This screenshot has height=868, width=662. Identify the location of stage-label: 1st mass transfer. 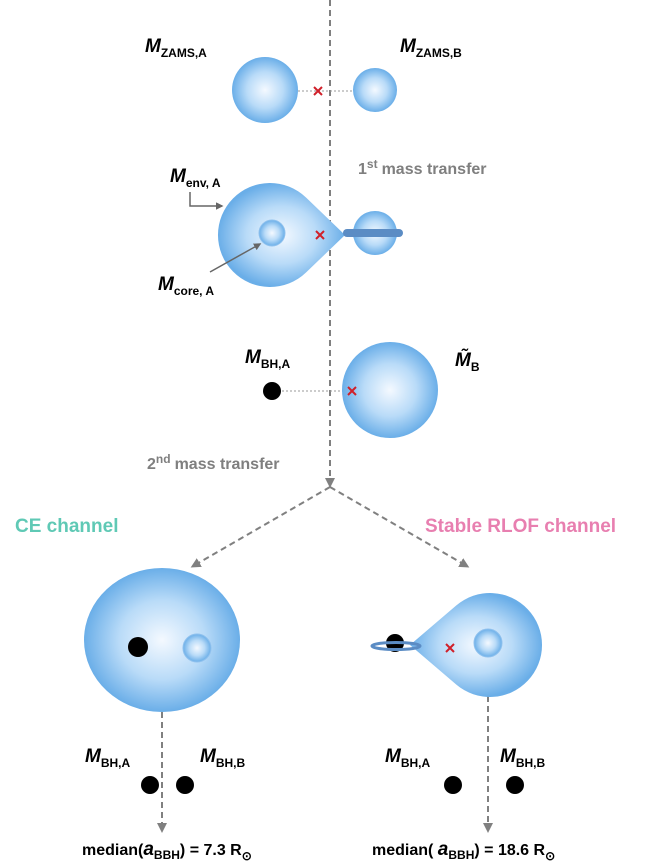
(422, 167).